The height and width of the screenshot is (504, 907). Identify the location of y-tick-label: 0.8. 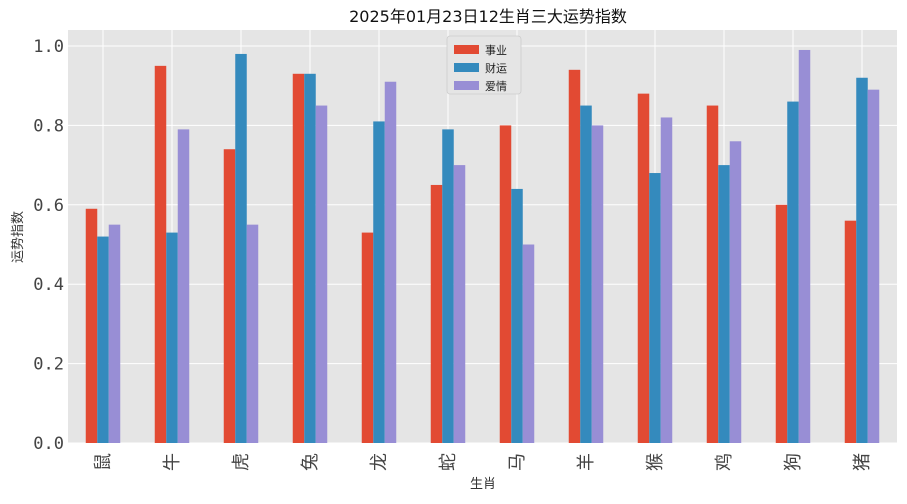
(48, 126).